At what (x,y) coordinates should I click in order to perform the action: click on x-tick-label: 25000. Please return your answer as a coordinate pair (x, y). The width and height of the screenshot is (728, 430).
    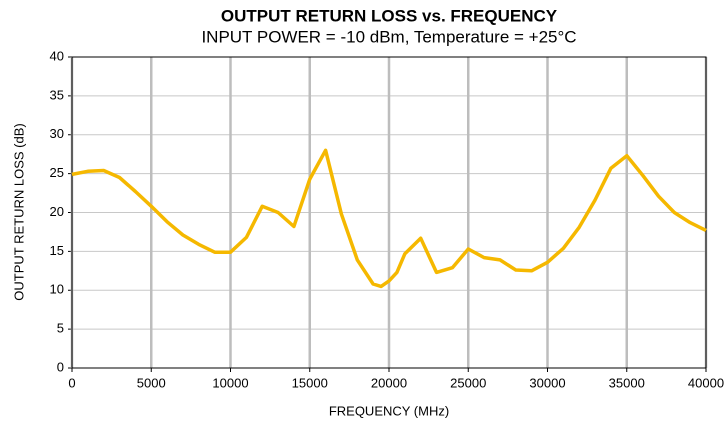
    Looking at the image, I should click on (468, 382).